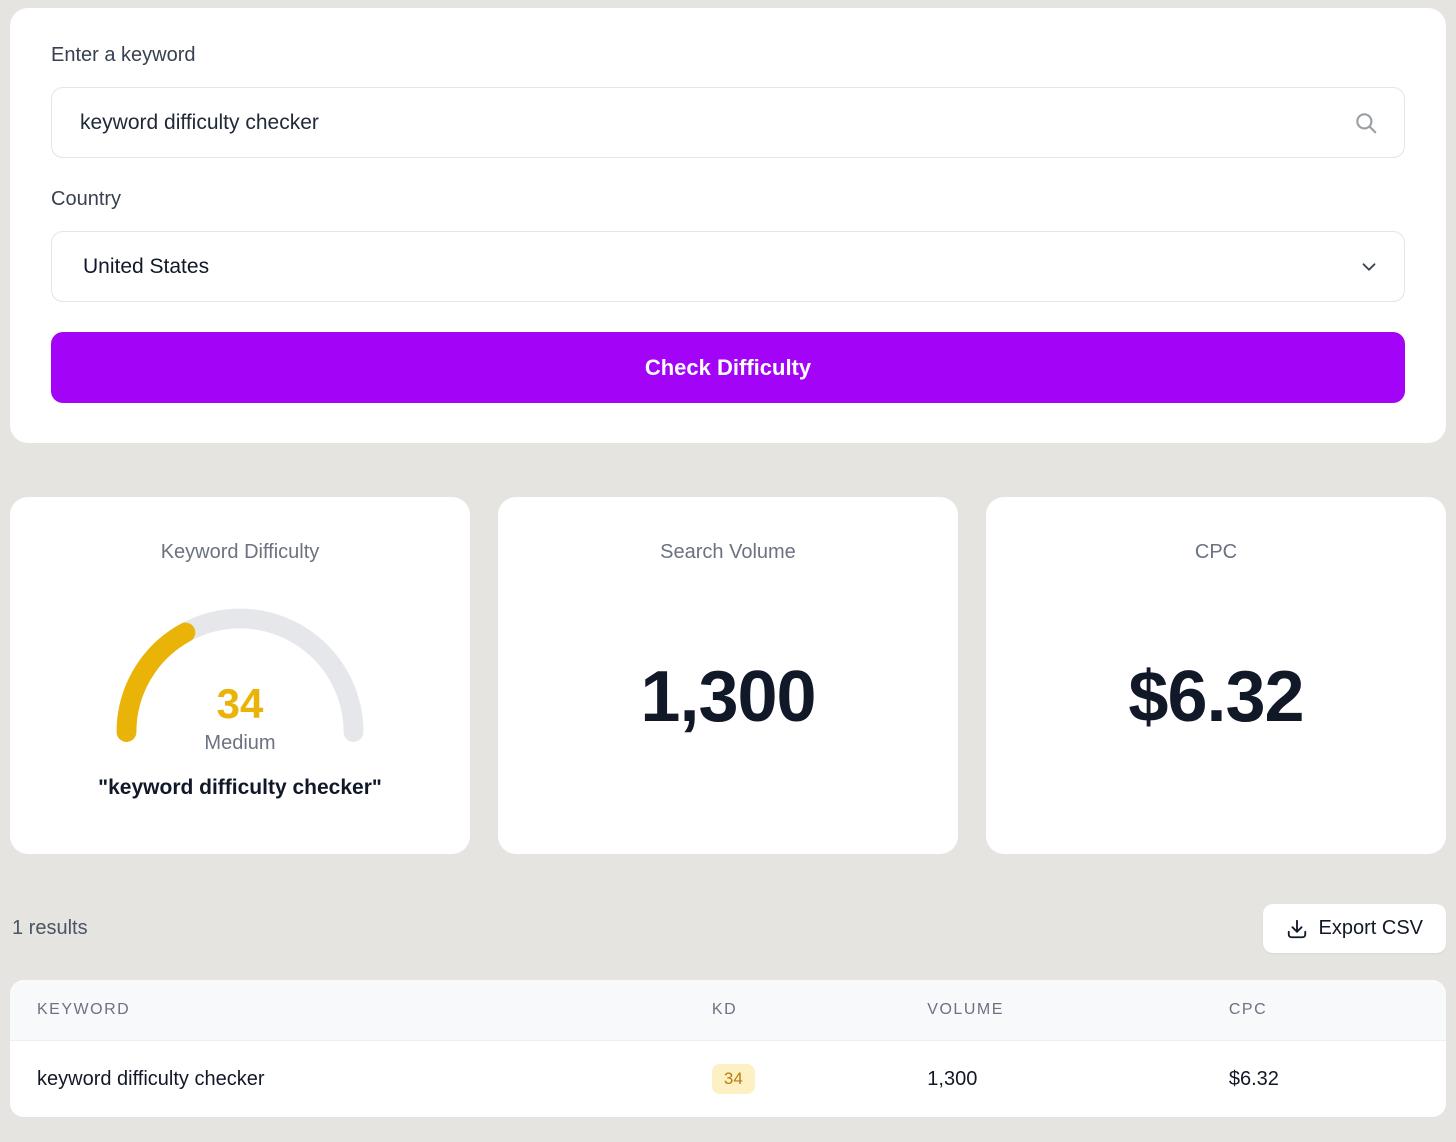 The width and height of the screenshot is (1456, 1142). Describe the element at coordinates (123, 55) in the screenshot. I see `keyword-label: Enter a keyword` at that location.